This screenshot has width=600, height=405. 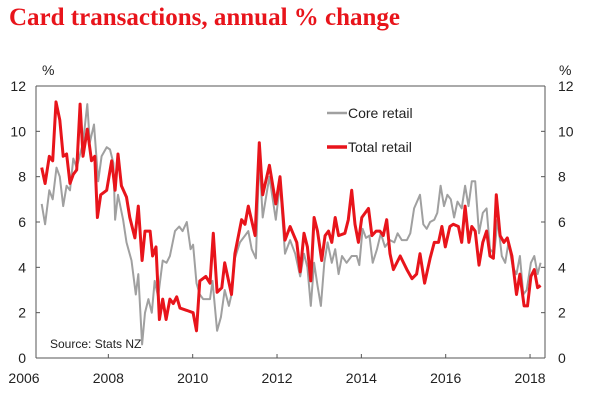 What do you see at coordinates (566, 86) in the screenshot?
I see `y-tick-label-right: 12` at bounding box center [566, 86].